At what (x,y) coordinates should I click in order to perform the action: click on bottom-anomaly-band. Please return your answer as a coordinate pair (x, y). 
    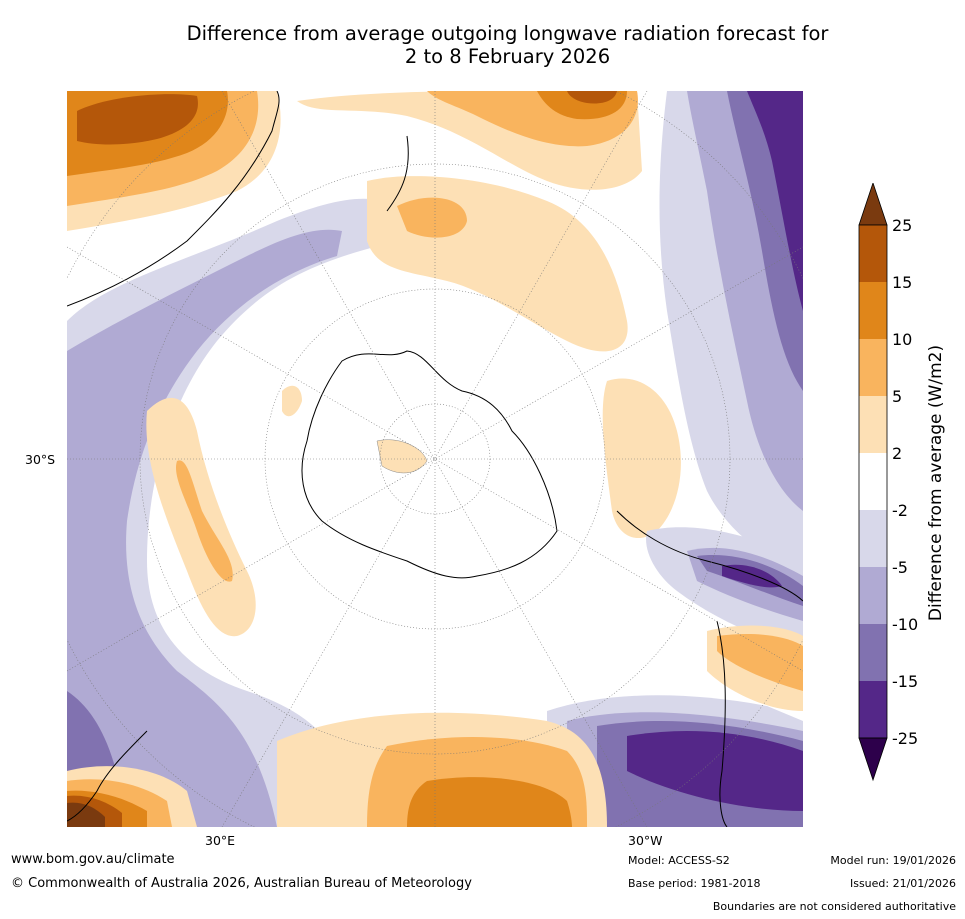
    Looking at the image, I should click on (540, 761).